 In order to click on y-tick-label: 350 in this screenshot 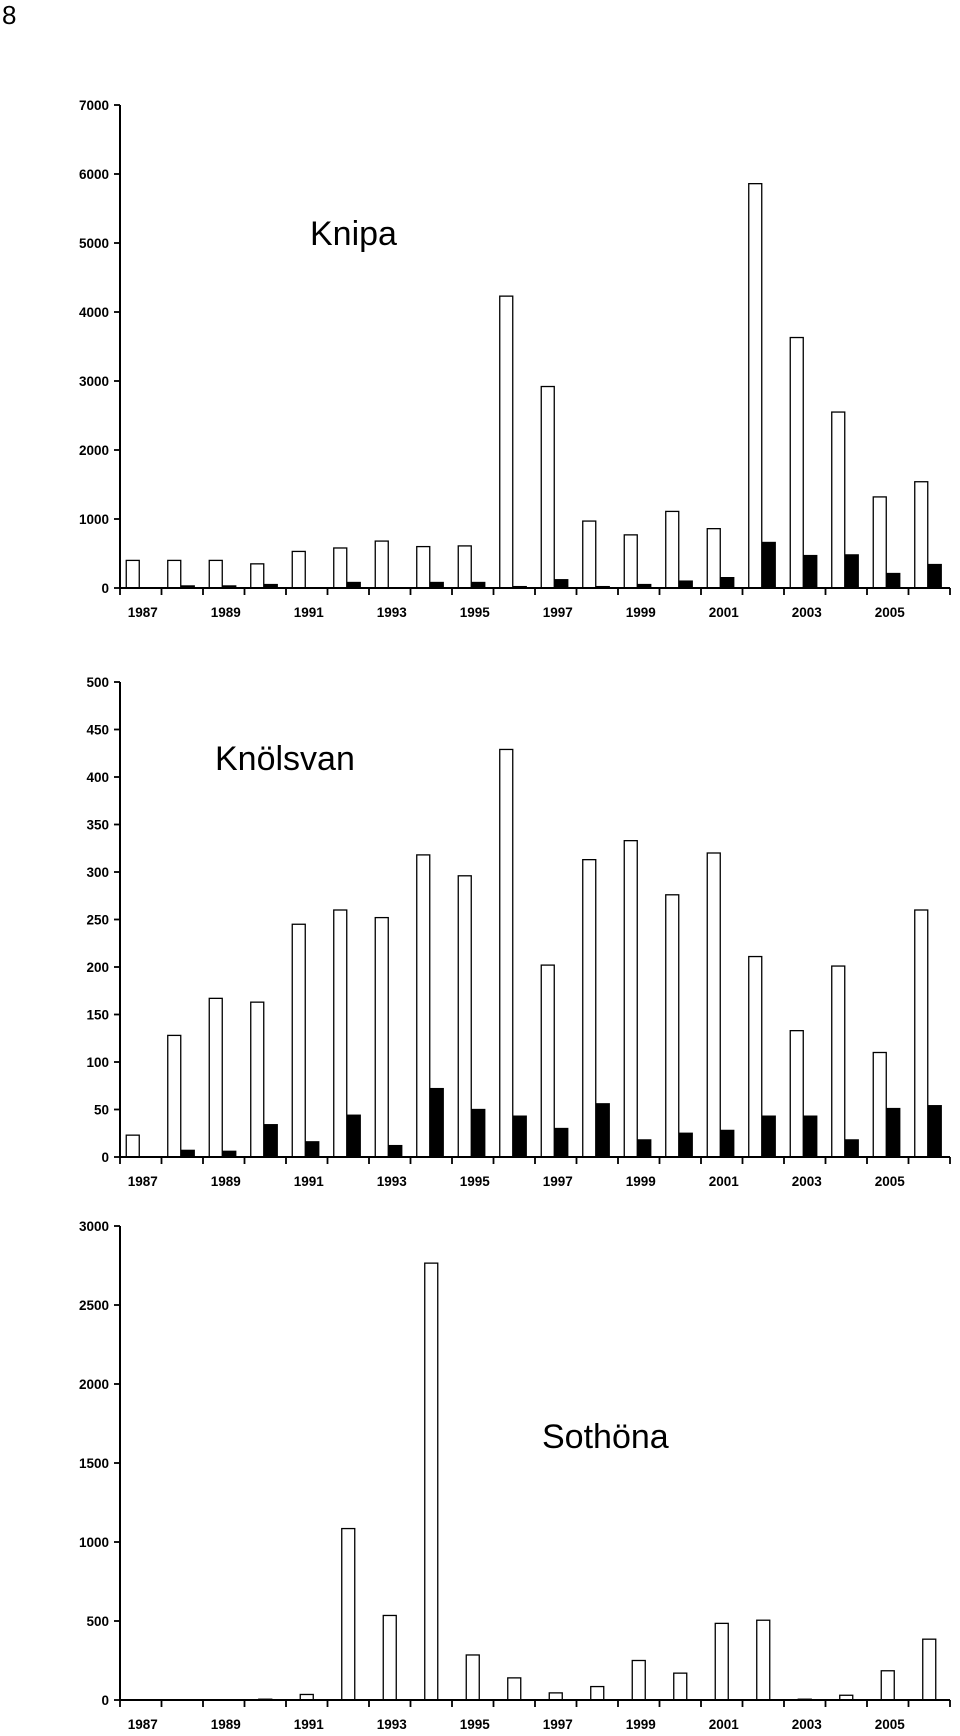, I will do `click(97, 825)`.